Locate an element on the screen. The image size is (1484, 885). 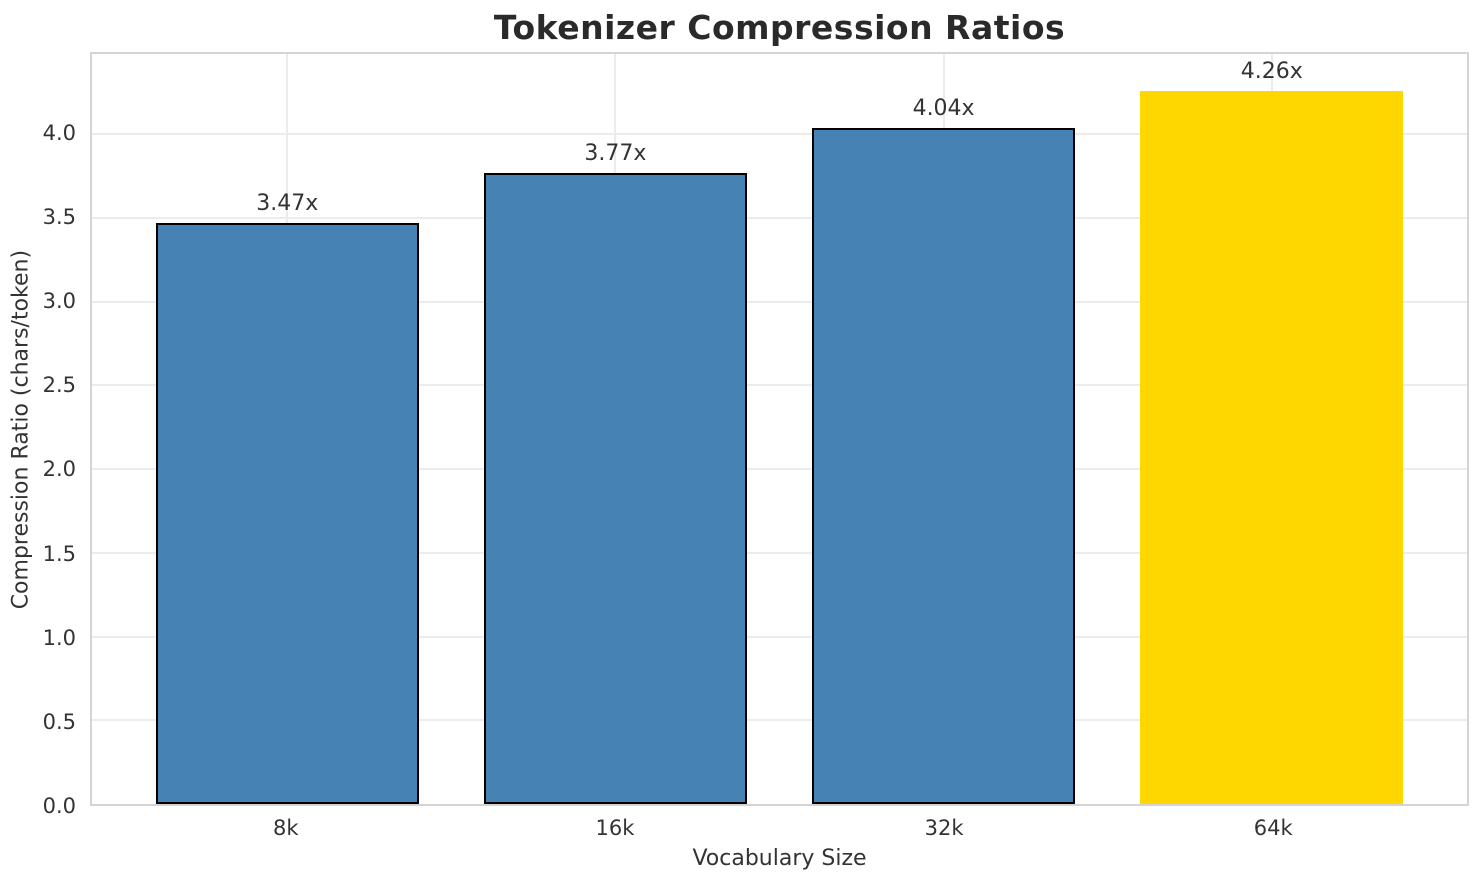
x-tick-label: 16k is located at coordinates (615, 828).